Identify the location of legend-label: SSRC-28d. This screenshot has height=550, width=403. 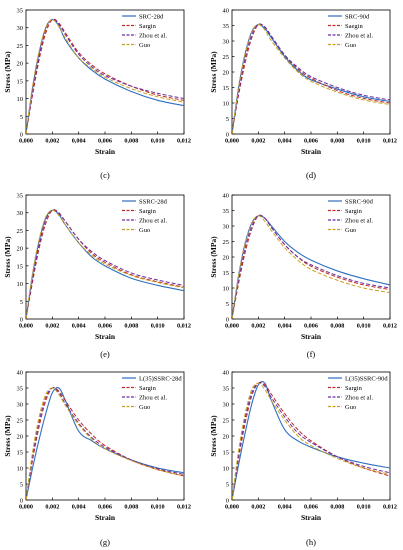
(153, 201).